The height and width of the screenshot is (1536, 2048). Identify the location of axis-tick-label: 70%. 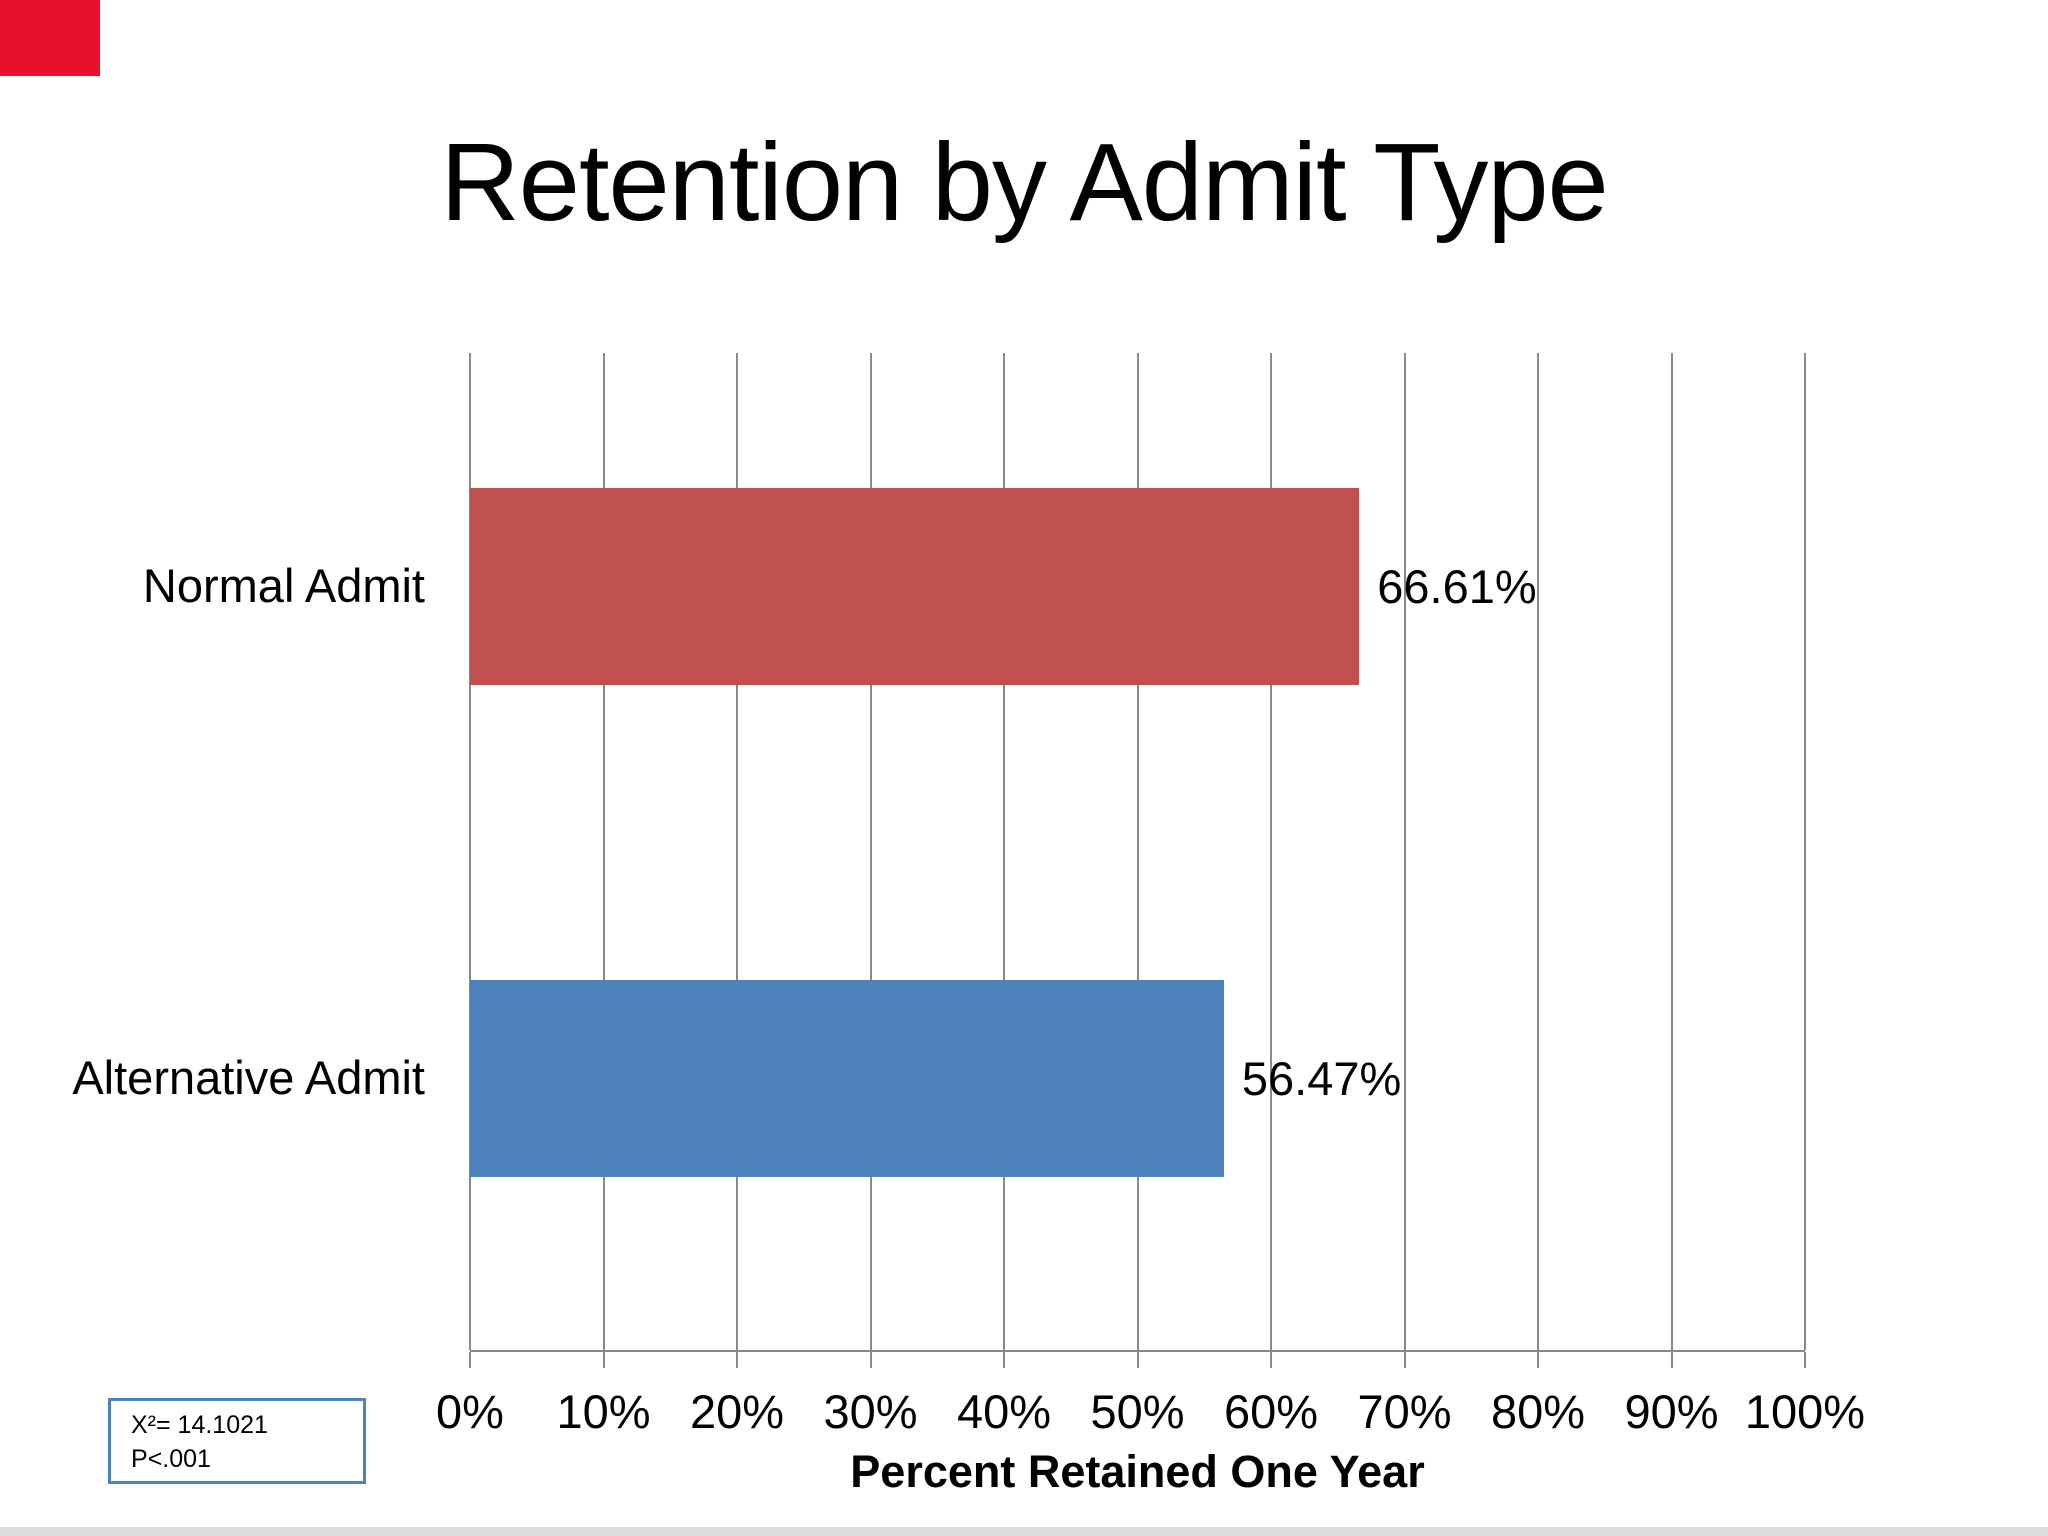
(1404, 1411).